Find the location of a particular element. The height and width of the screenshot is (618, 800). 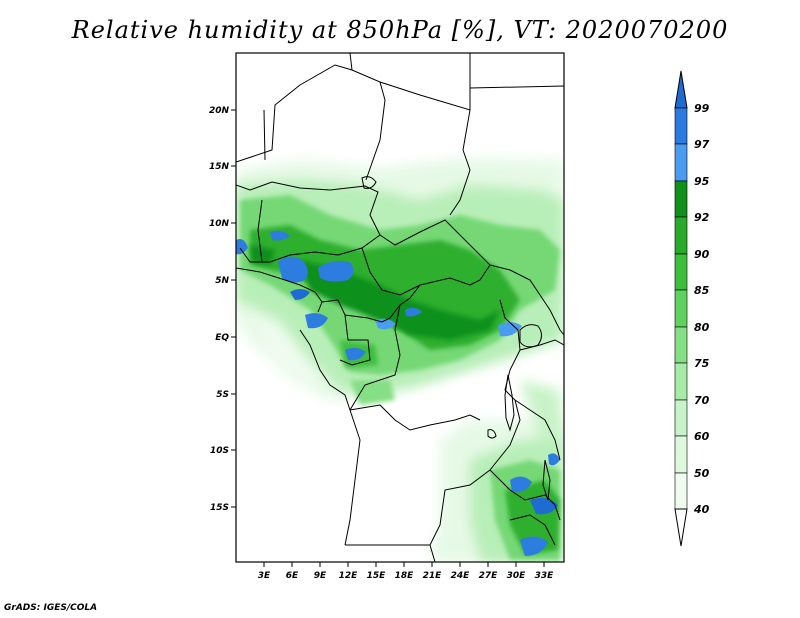

colorbar: 99 97 95 92 90 85 80 75 70 60 50 40 is located at coordinates (692, 308).